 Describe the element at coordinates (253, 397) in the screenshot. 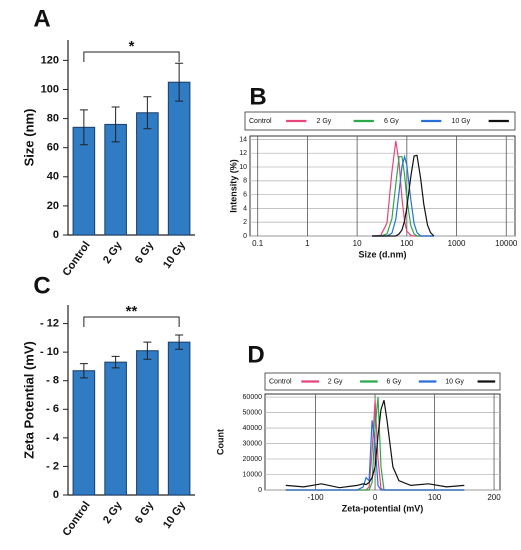

I see `y-tick-label: 60000` at that location.